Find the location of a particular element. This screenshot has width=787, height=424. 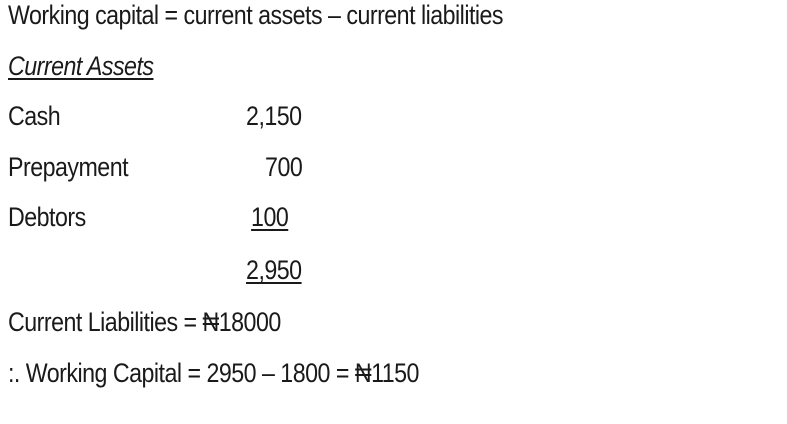

assets-total-row: 2,950 is located at coordinates (178, 270).